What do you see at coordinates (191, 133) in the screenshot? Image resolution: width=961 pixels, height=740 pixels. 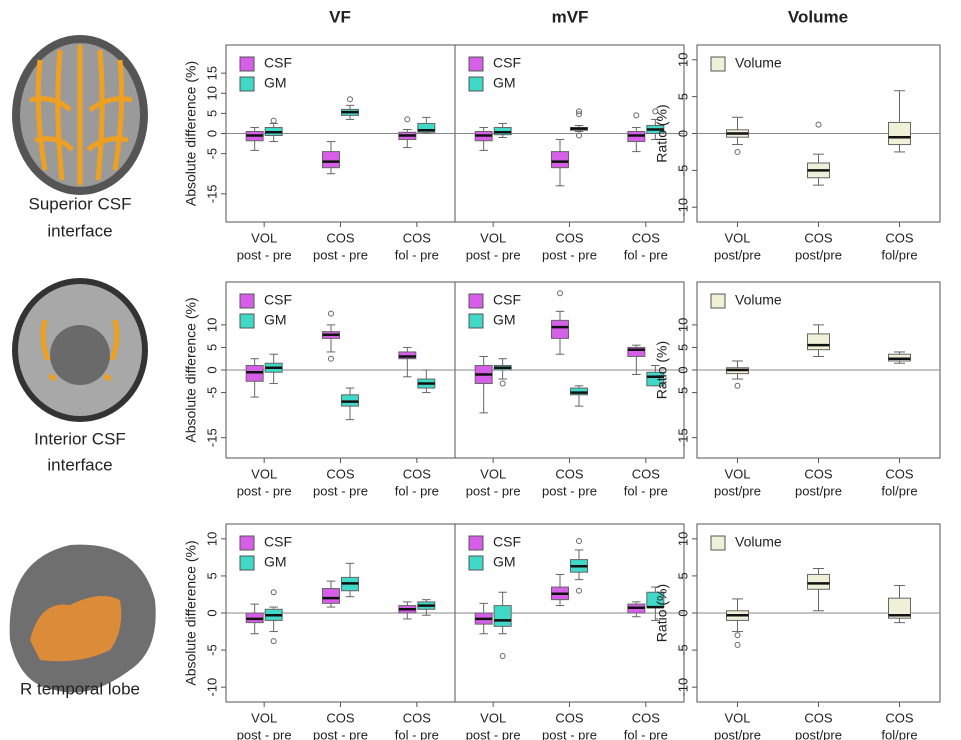 I see `y-axis-label: Absolute difference (%)` at bounding box center [191, 133].